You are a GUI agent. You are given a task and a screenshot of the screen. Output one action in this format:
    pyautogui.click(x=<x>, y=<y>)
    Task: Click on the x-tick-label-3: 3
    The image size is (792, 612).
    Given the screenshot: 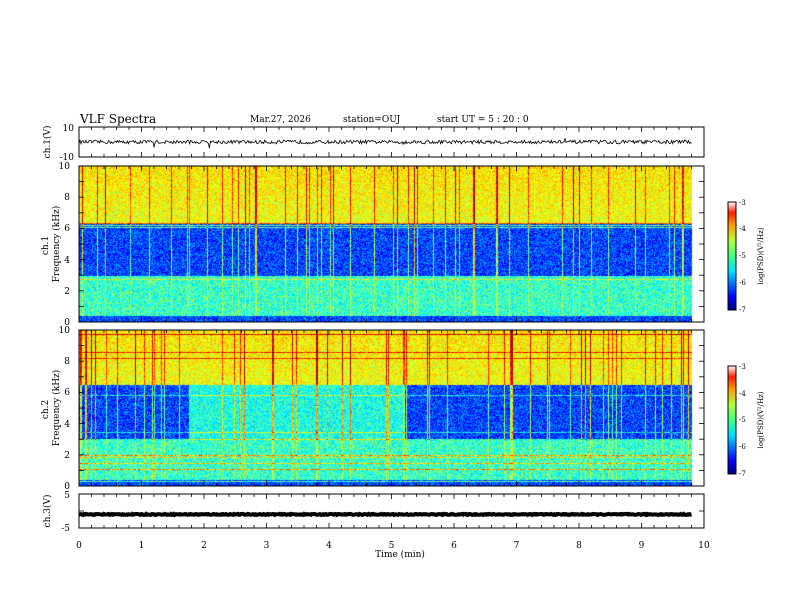 What is the action you would take?
    pyautogui.click(x=267, y=546)
    